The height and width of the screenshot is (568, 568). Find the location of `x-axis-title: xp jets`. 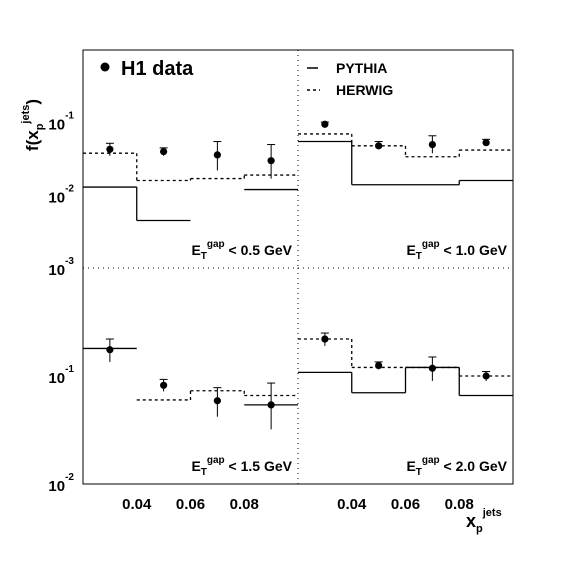

x-axis-title: xp jets is located at coordinates (484, 521).